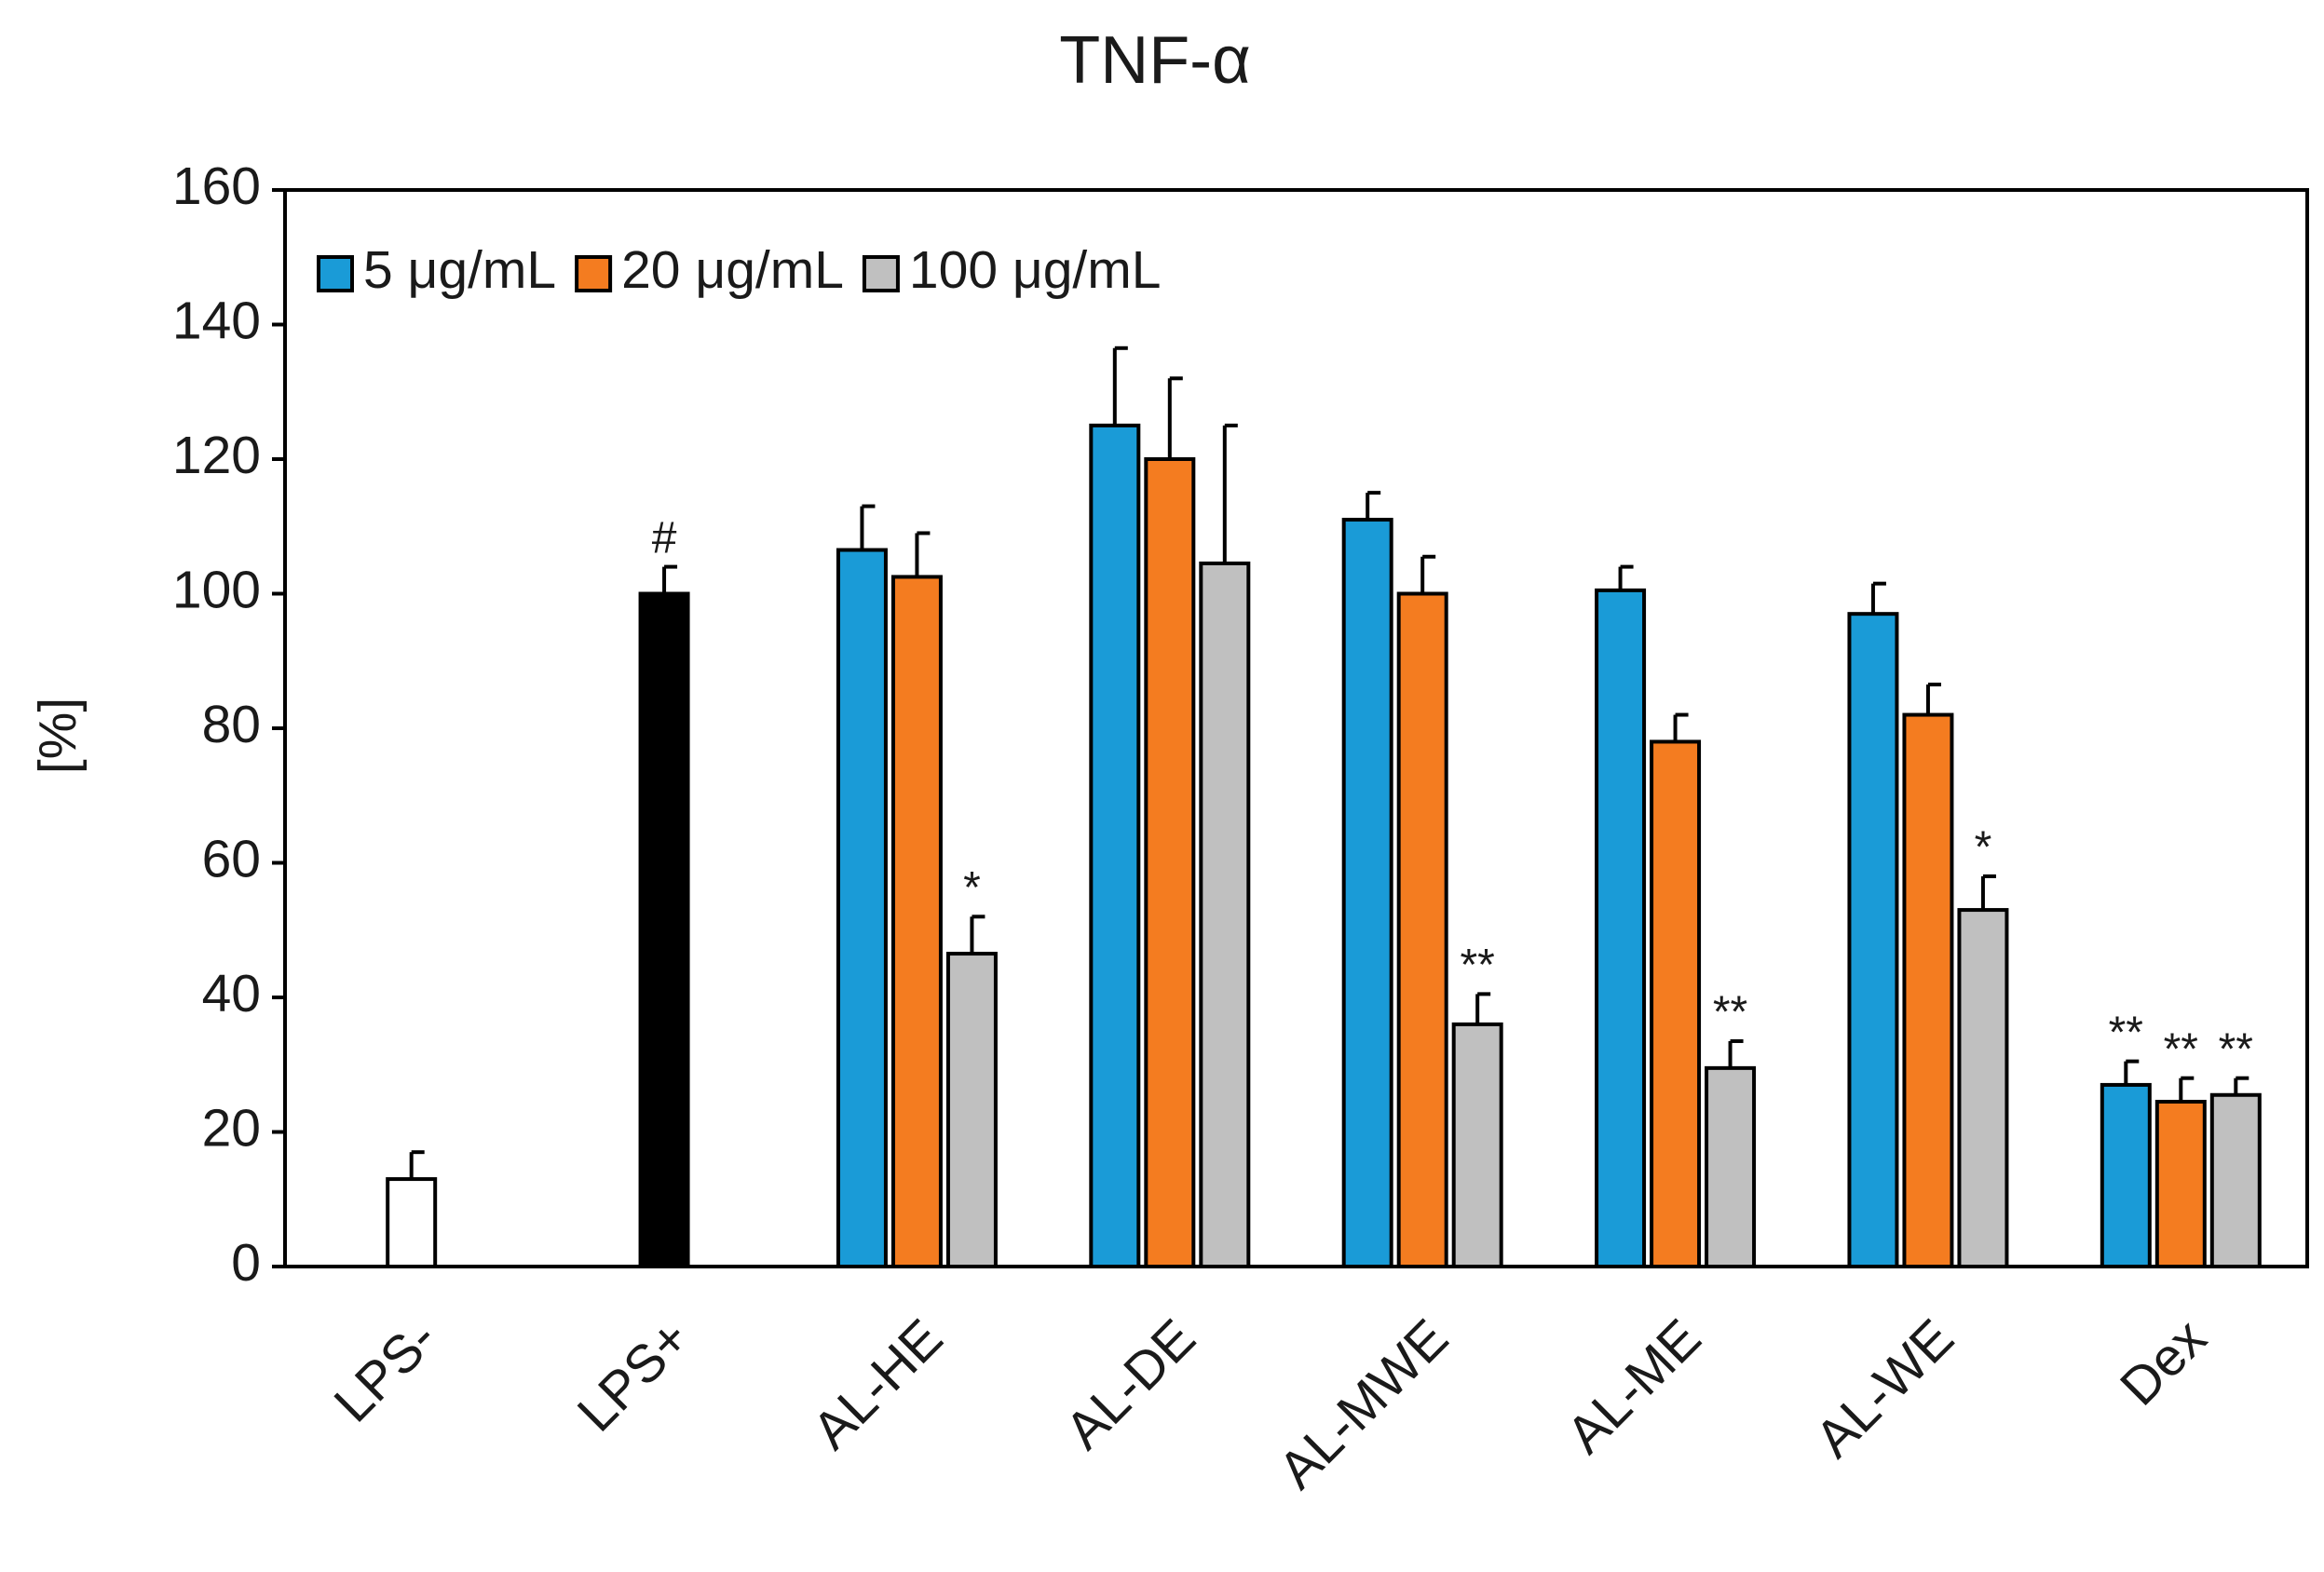  Describe the element at coordinates (231, 724) in the screenshot. I see `y-tick-label: 80` at that location.